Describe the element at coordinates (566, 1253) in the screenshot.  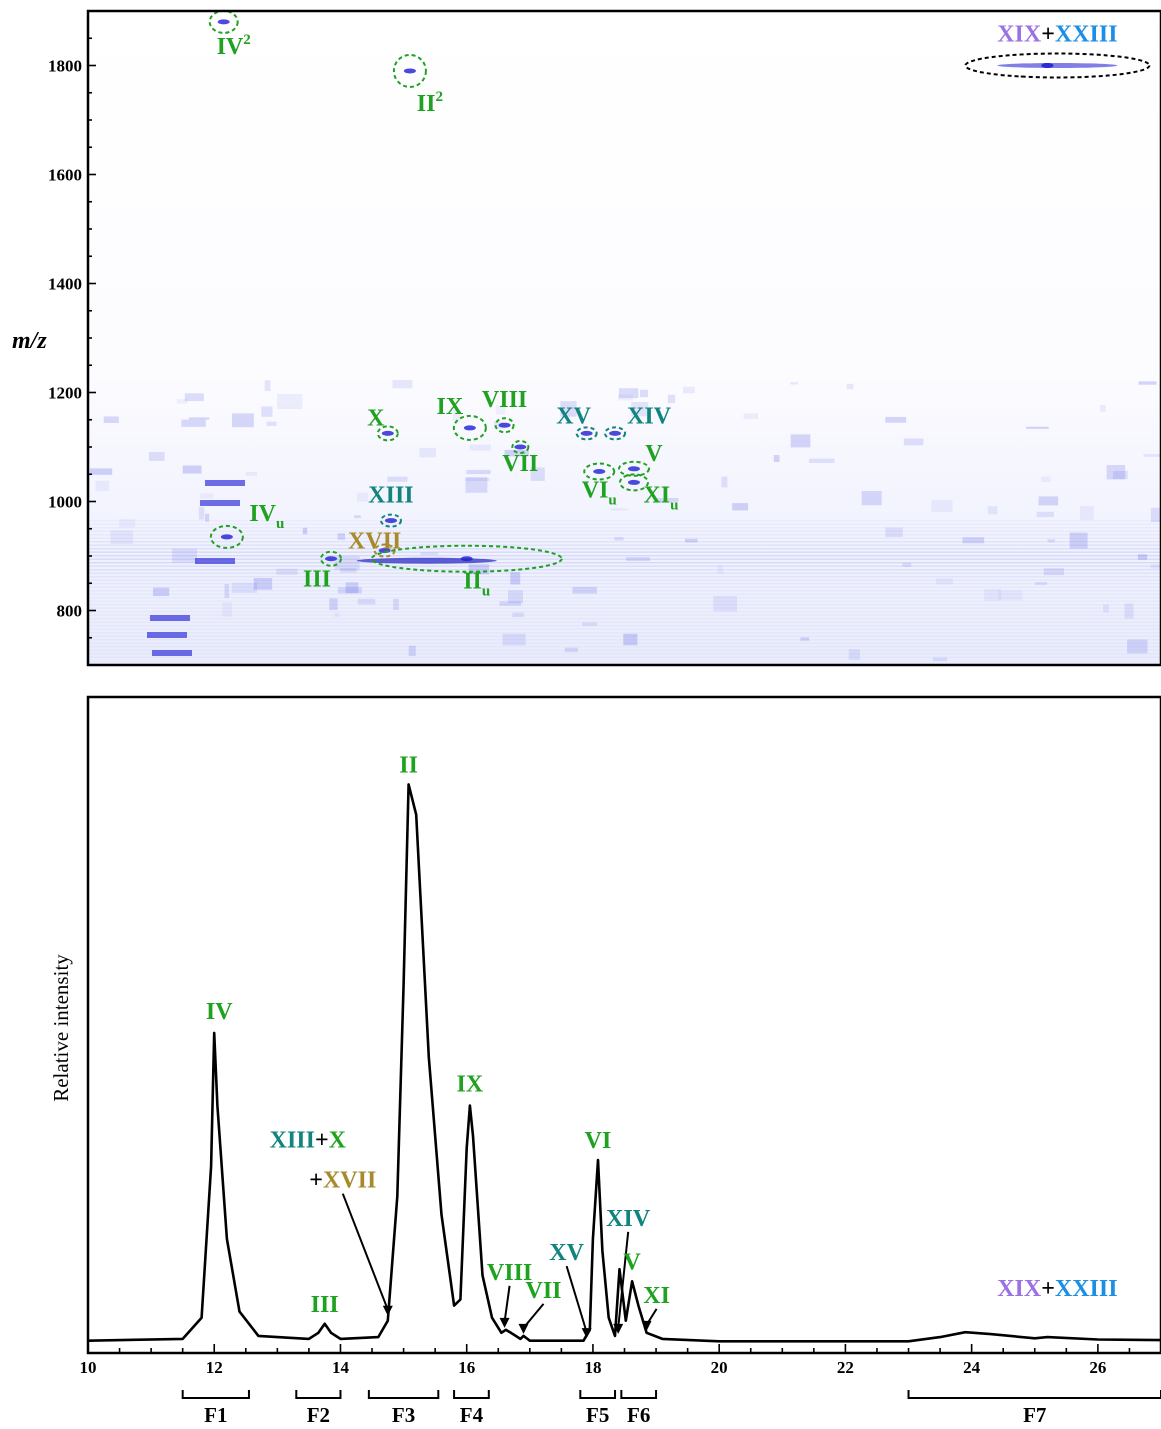
I see `chrom-peak-label: XV` at that location.